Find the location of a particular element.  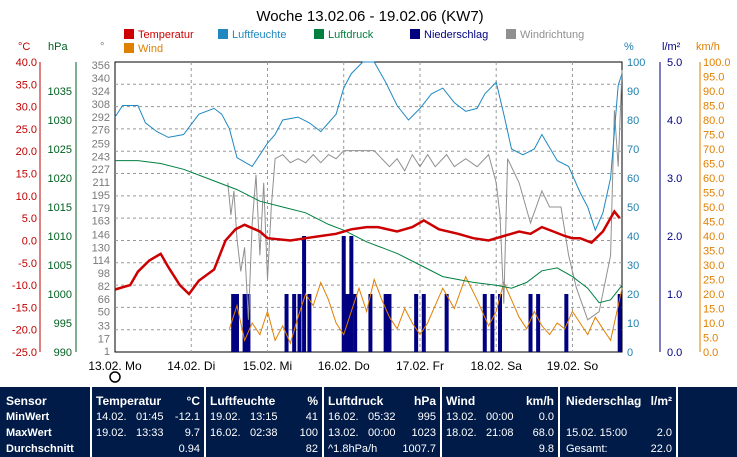

tick-humidity: 0 is located at coordinates (630, 353).